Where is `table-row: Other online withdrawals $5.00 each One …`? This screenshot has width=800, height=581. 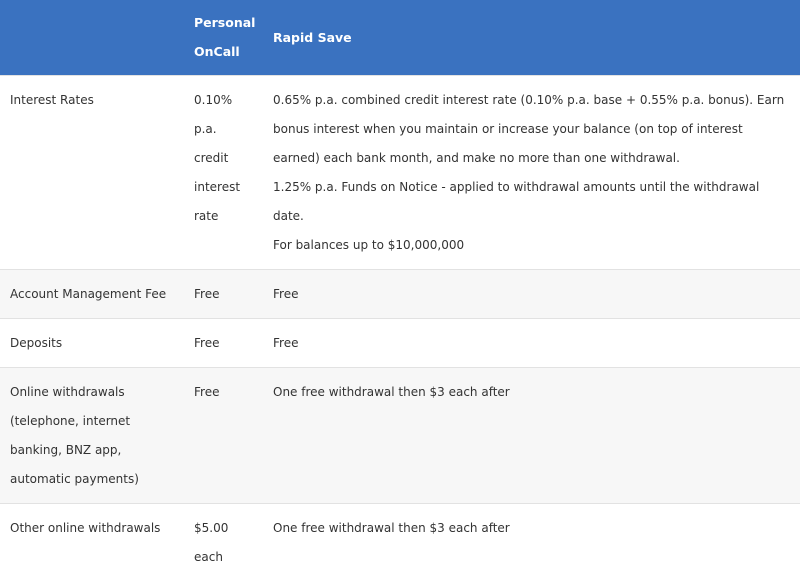 table-row: Other online withdrawals $5.00 each One … is located at coordinates (400, 541).